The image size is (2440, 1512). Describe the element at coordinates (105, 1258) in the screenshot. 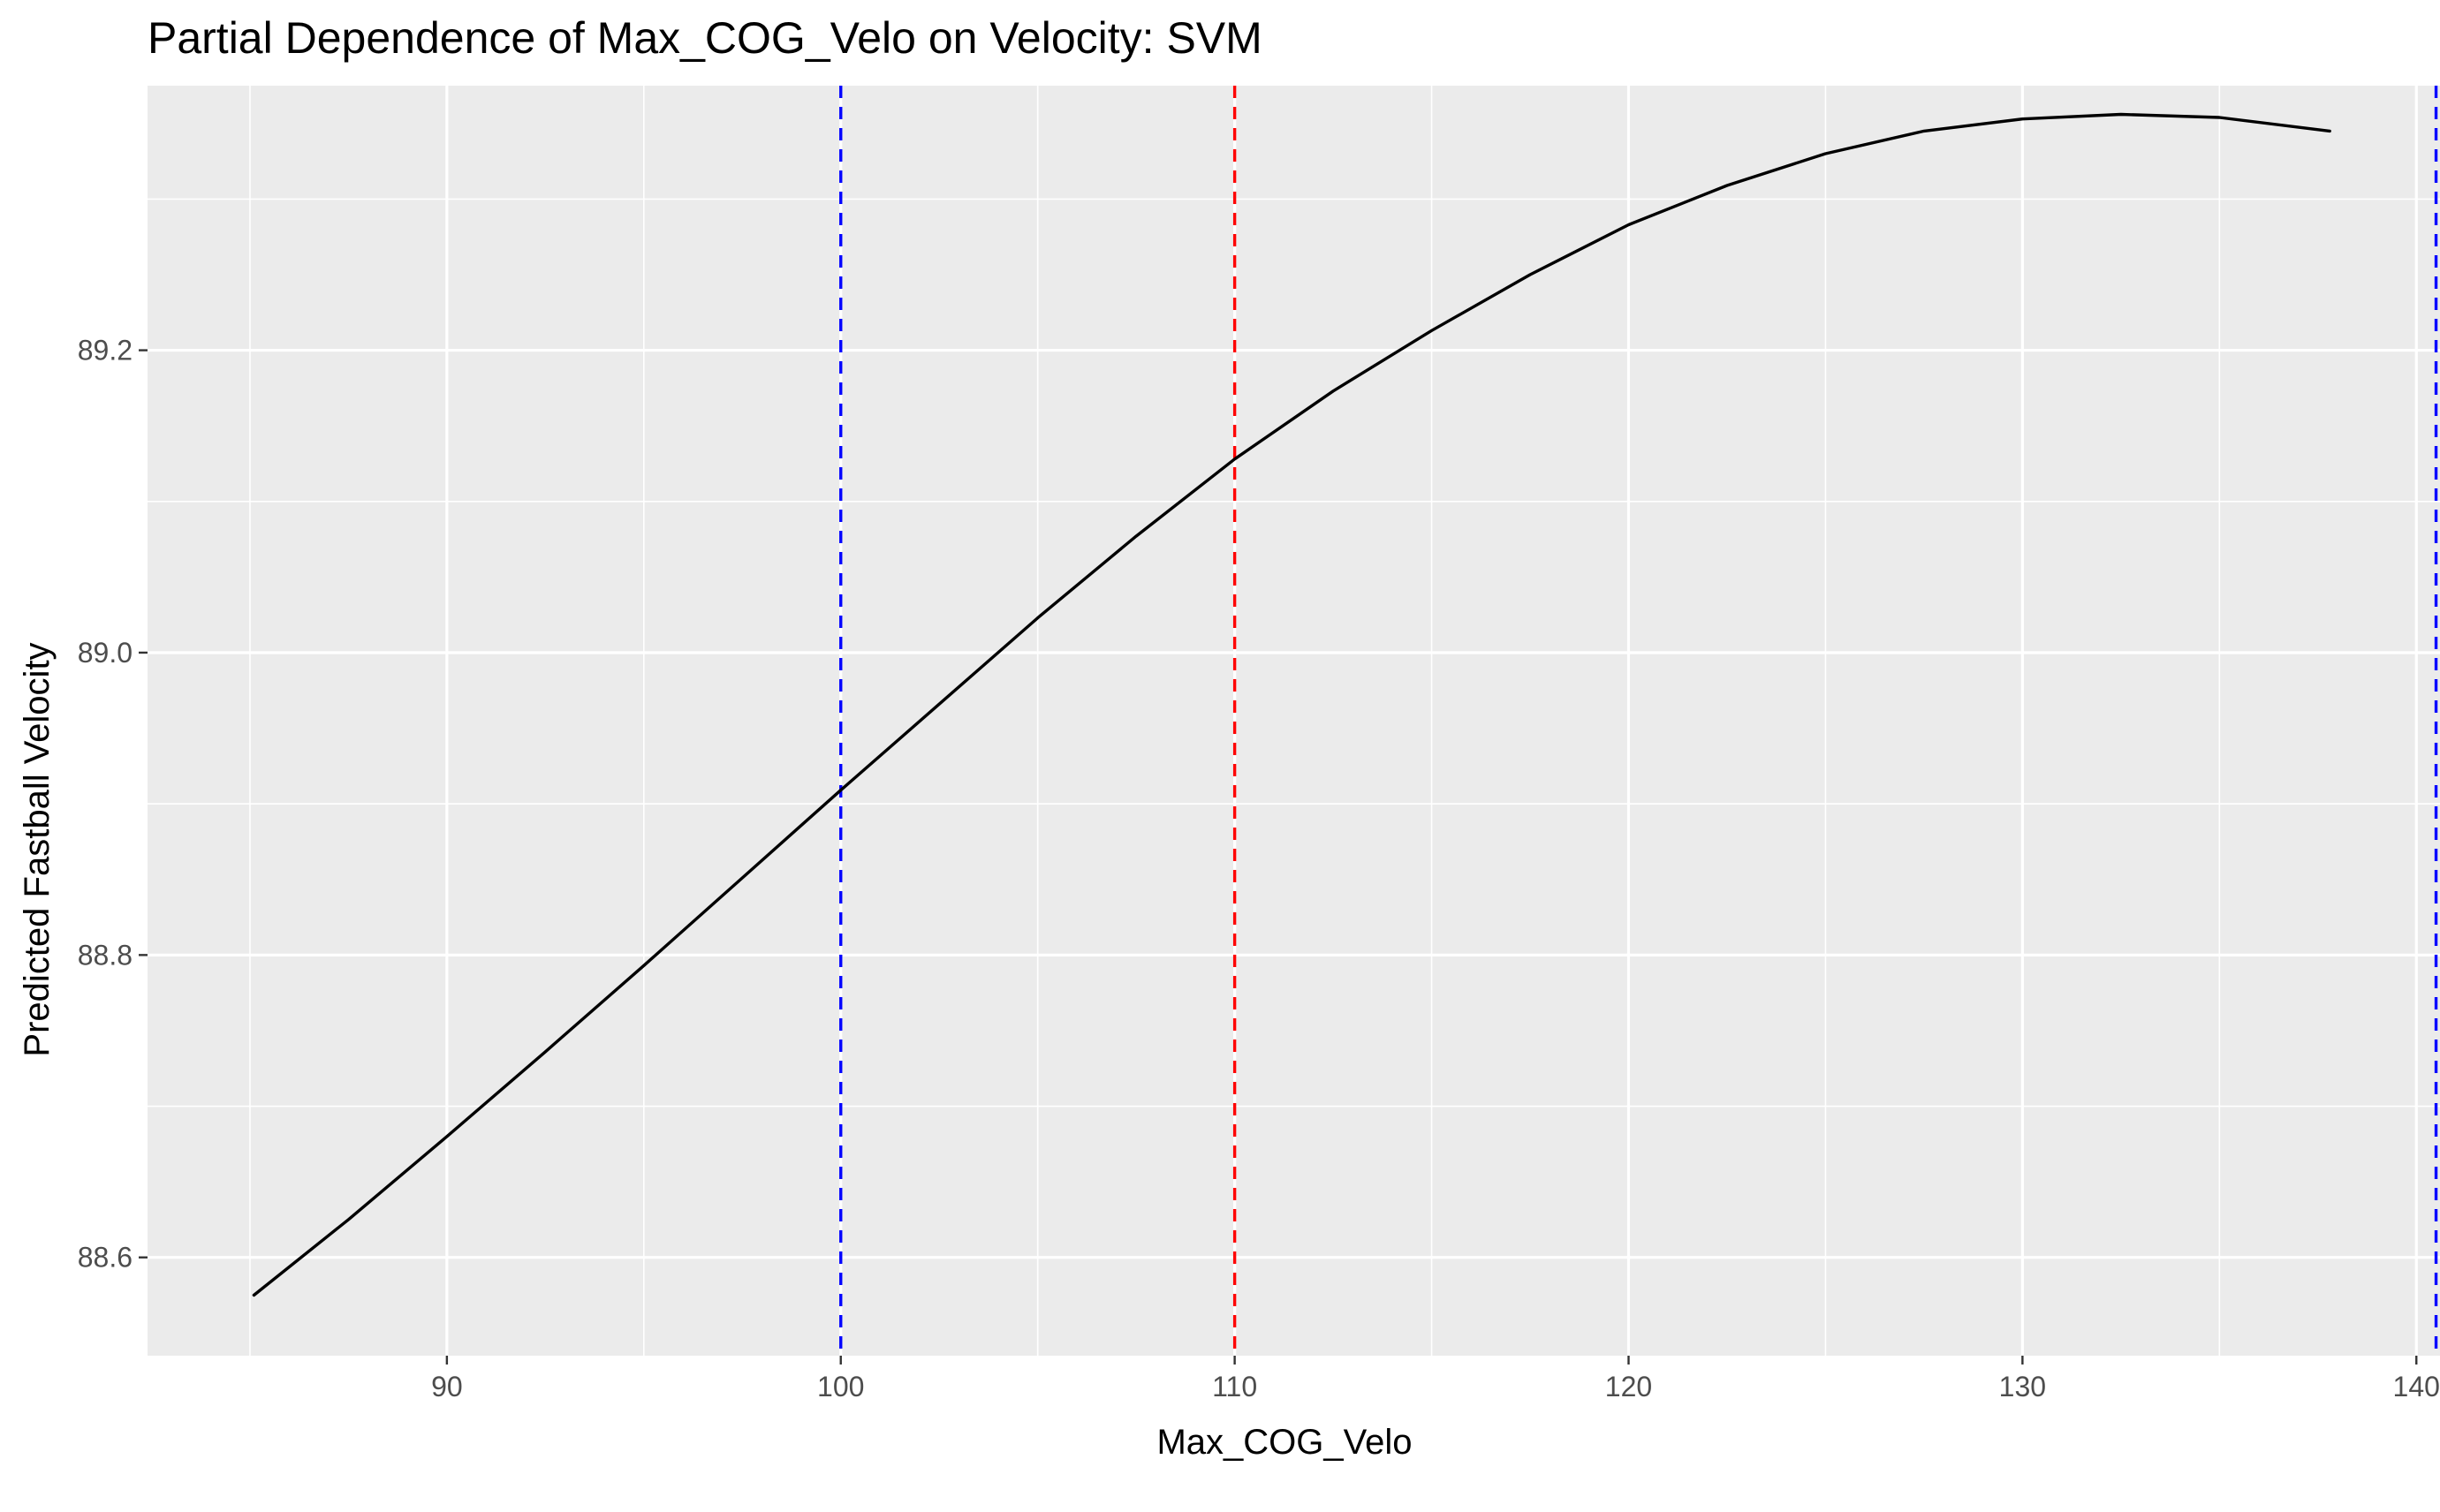

I see `y-tick-label: 88.6` at that location.